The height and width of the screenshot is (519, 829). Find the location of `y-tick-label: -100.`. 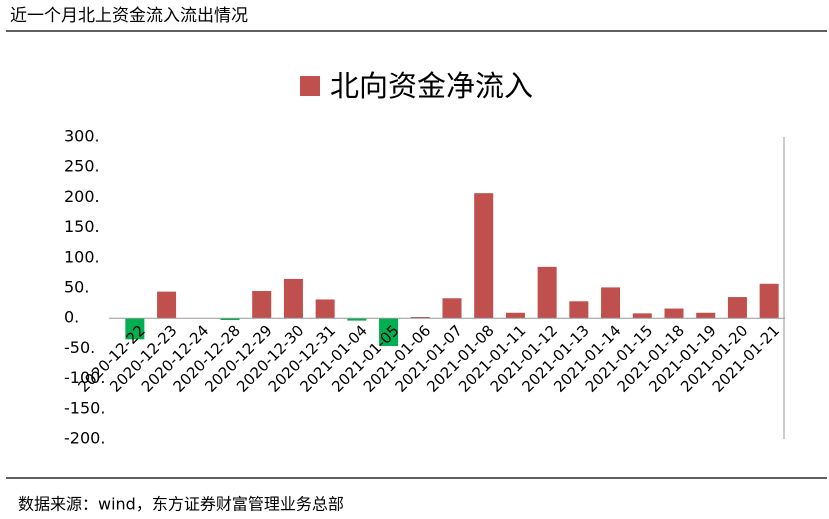

y-tick-label: -100. is located at coordinates (84, 377).